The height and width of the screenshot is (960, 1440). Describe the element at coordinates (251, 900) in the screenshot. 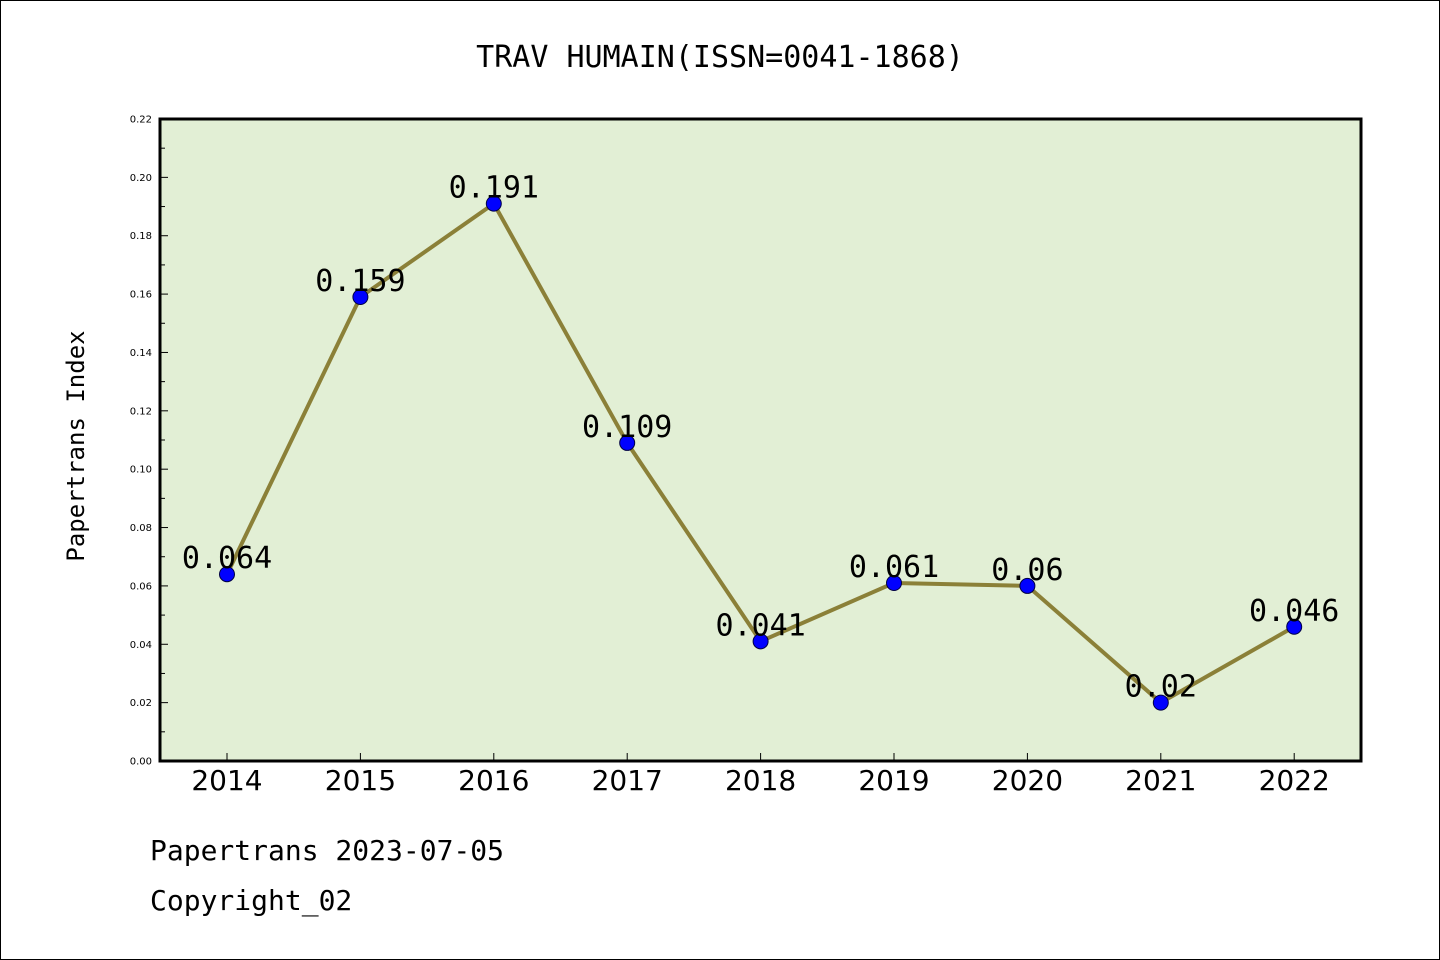

I see `footer-copyright-text: Copyright_02` at that location.